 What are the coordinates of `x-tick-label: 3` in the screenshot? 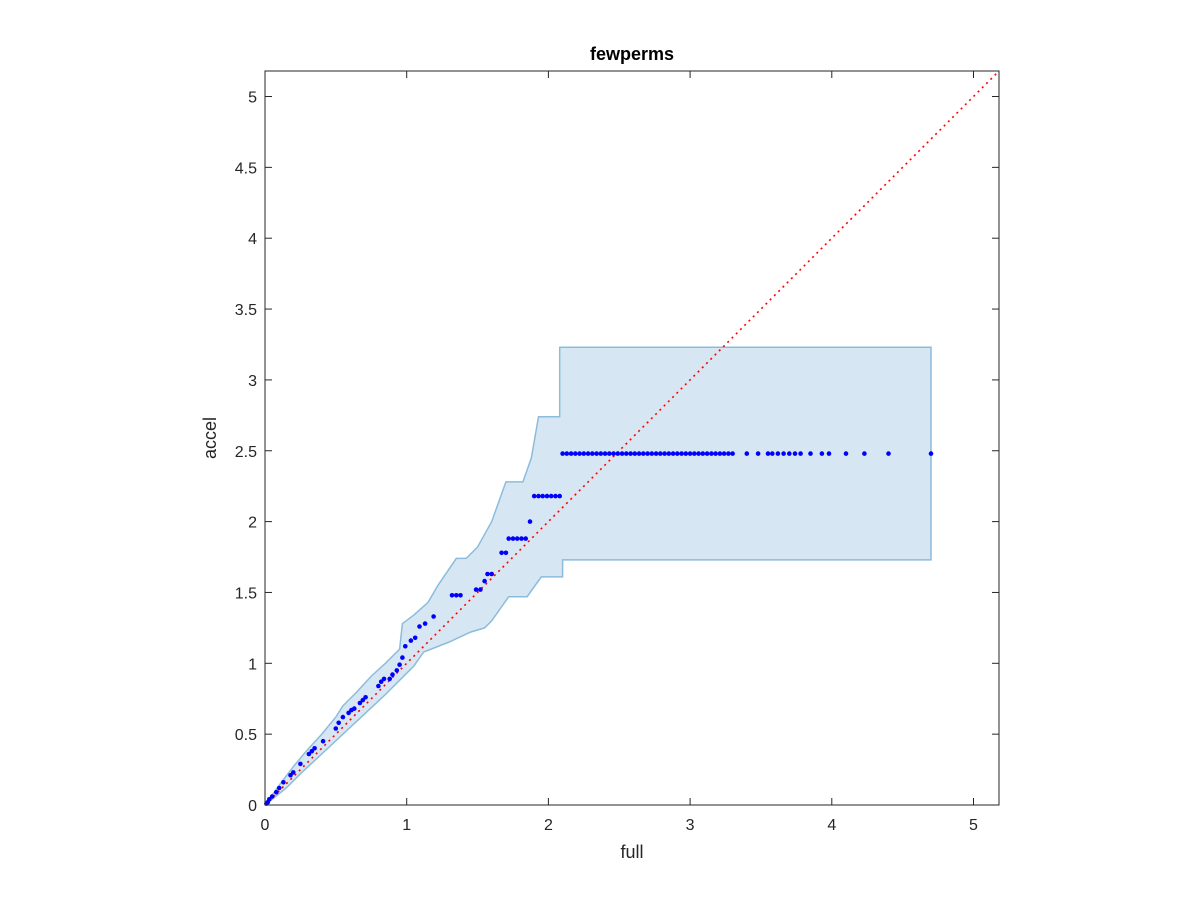 It's located at (690, 825).